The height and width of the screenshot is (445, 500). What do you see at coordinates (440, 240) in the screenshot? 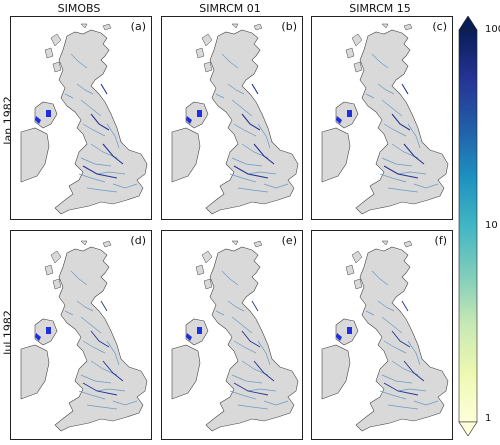
I see `panel-label: (f)` at bounding box center [440, 240].